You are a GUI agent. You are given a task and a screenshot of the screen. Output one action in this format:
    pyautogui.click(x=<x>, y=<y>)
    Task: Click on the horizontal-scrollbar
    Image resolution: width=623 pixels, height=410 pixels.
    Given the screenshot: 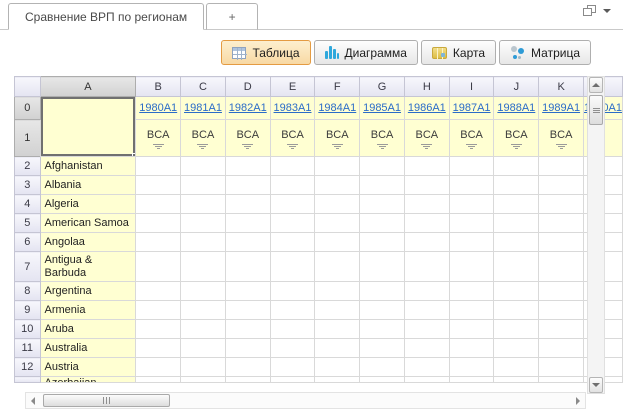 What is the action you would take?
    pyautogui.click(x=305, y=400)
    